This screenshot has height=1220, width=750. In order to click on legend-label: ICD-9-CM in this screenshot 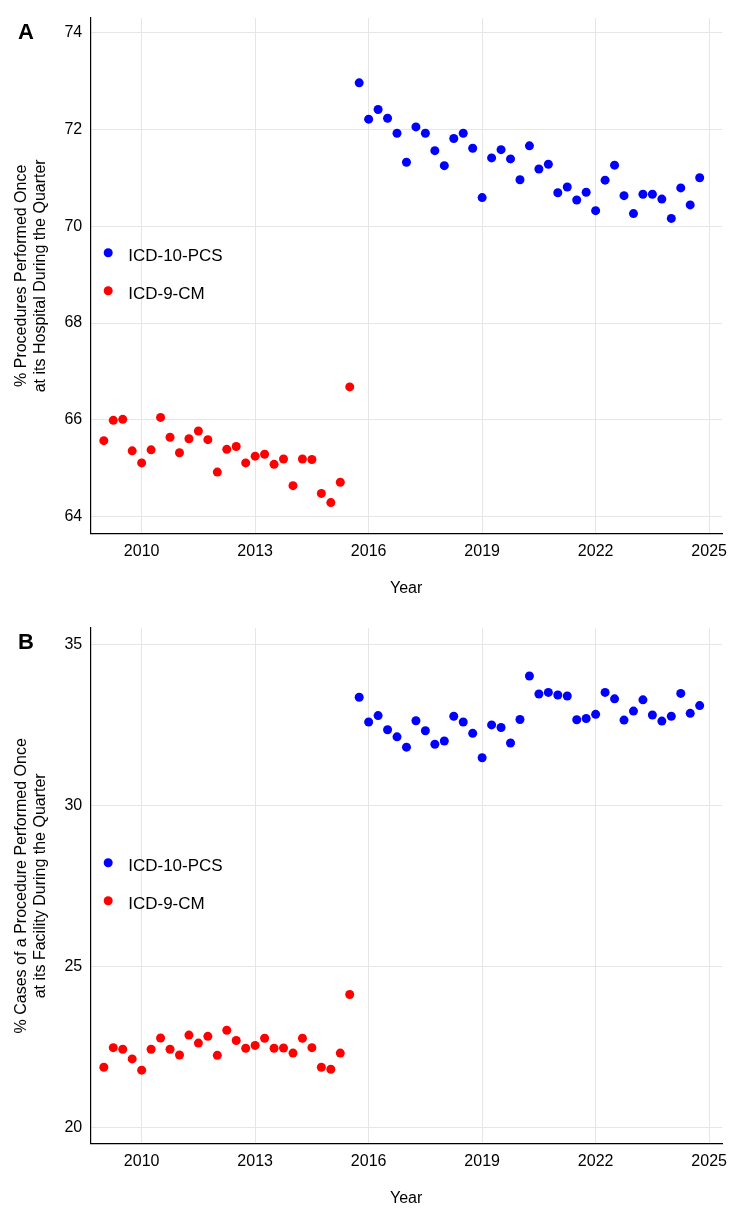, I will do `click(166, 294)`.